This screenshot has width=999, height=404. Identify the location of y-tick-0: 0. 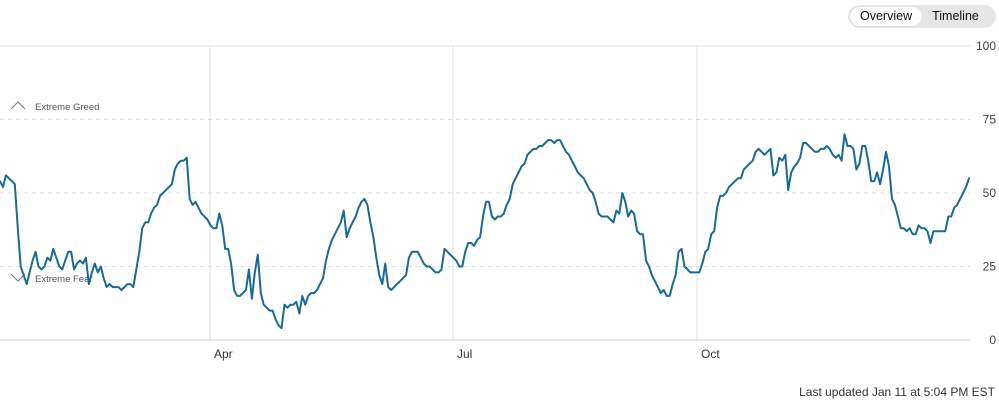
(992, 340).